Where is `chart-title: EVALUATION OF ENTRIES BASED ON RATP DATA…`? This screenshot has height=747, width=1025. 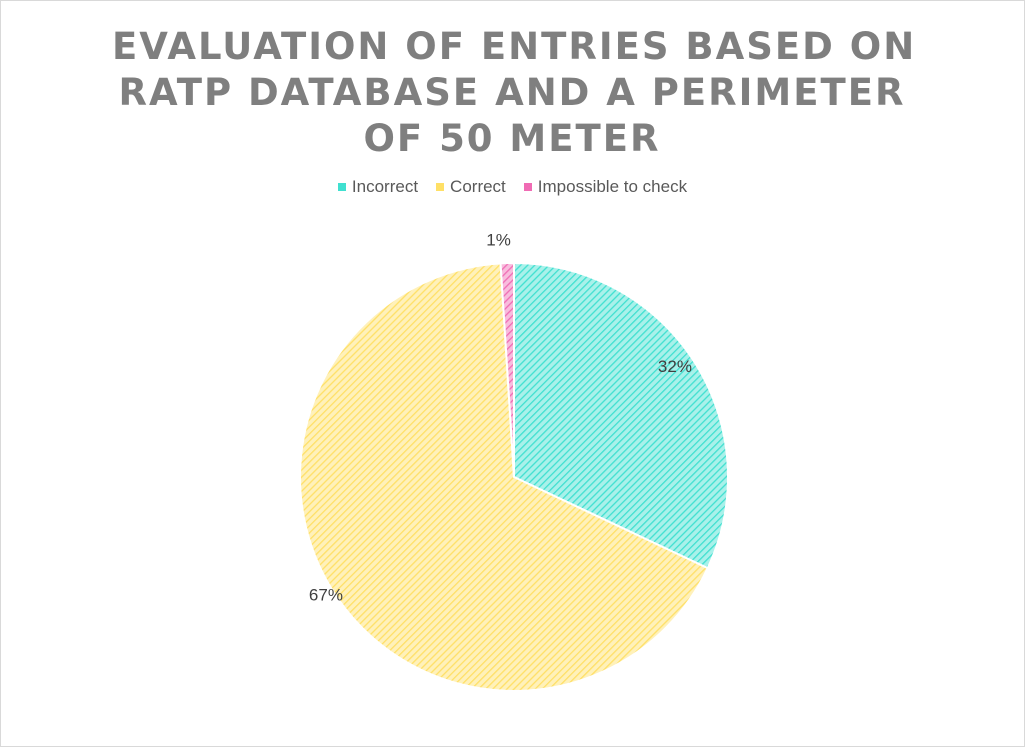 chart-title: EVALUATION OF ENTRIES BASED ON RATP DATA… is located at coordinates (514, 93).